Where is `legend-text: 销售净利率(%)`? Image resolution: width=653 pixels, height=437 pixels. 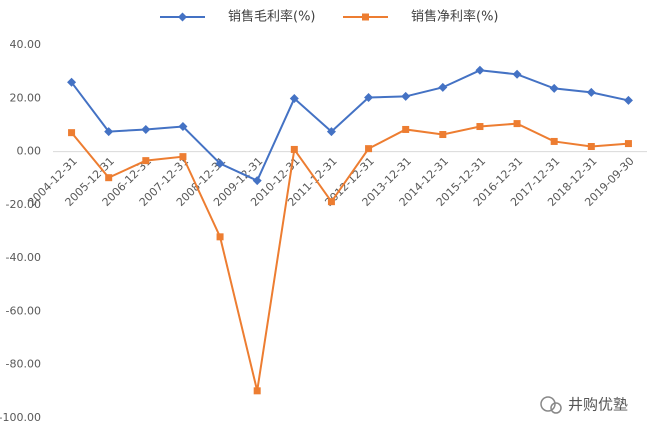 legend-text: 销售净利率(%) is located at coordinates (455, 17).